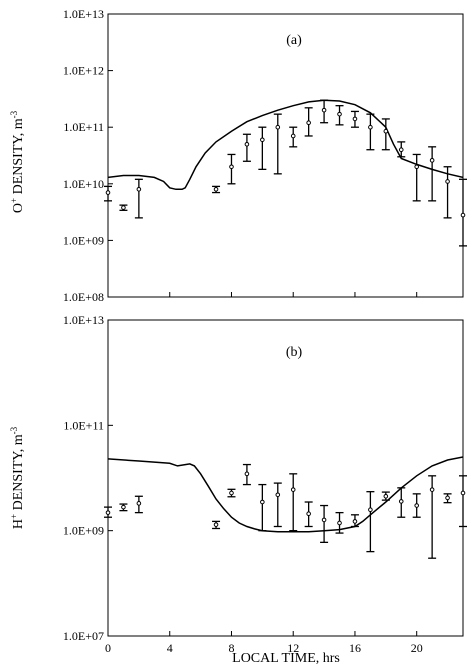 The image size is (472, 669). Describe the element at coordinates (293, 648) in the screenshot. I see `x-tick-label: 12` at that location.